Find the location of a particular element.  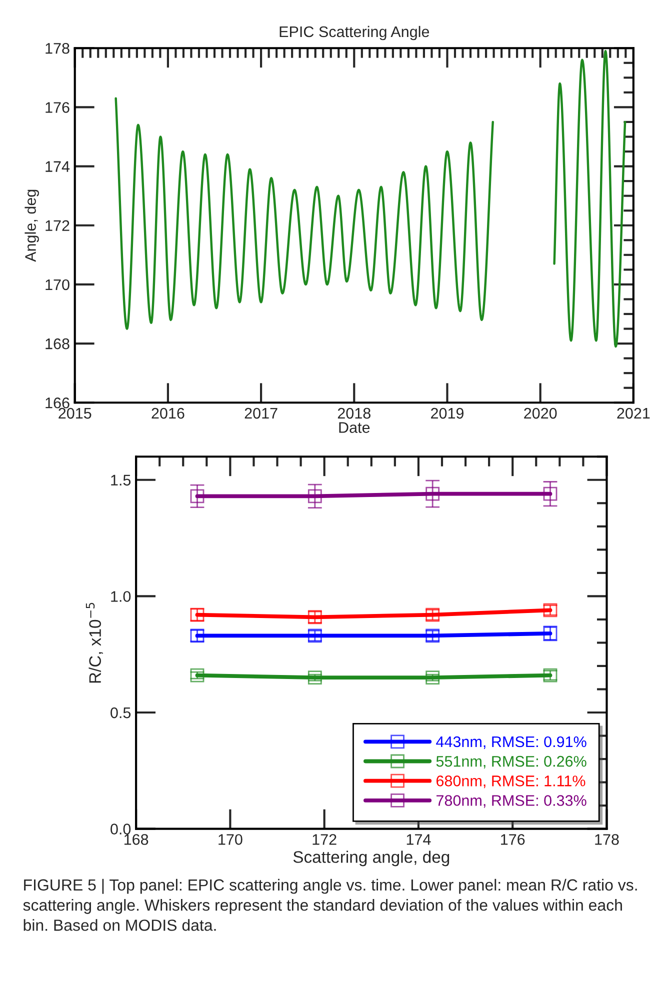

x-tick-label: 176 is located at coordinates (513, 839).